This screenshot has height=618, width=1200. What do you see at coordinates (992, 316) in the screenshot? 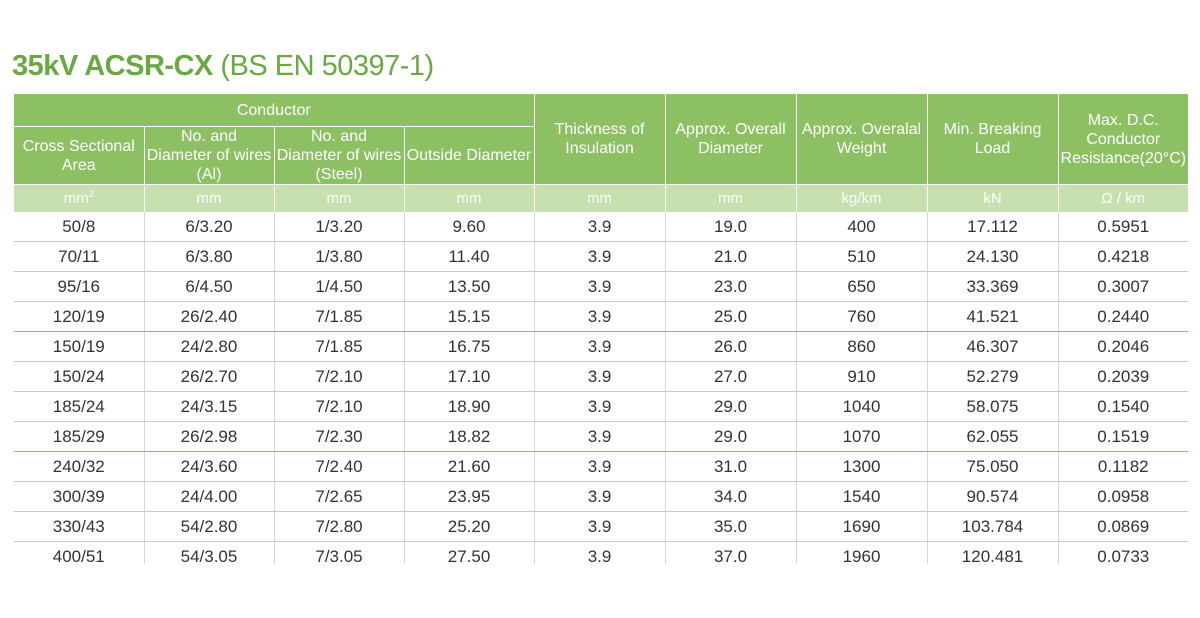
I see `cell-breaking-load: 41.521` at bounding box center [992, 316].